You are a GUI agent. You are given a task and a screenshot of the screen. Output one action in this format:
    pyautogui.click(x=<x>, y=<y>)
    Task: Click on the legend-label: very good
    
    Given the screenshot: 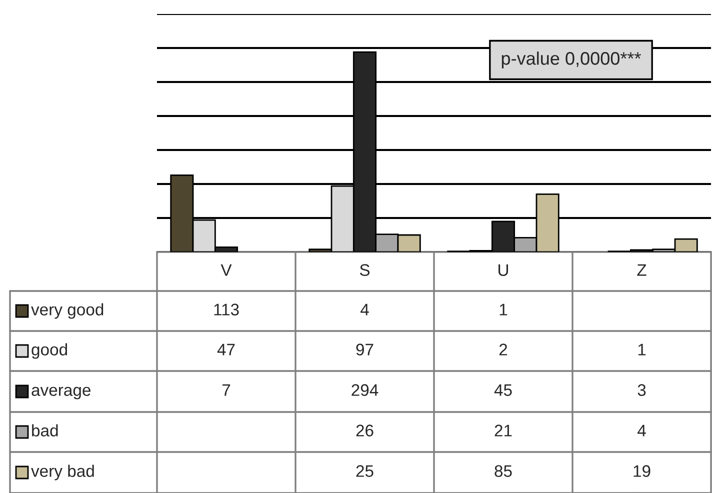 What is the action you would take?
    pyautogui.click(x=67, y=311)
    